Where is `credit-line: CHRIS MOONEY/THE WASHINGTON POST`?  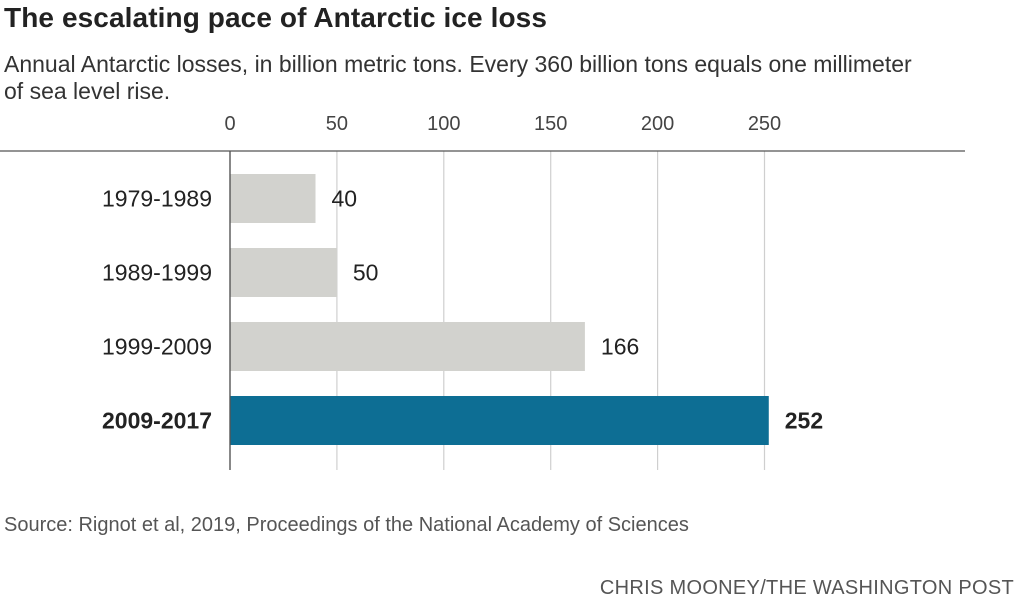 credit-line: CHRIS MOONEY/THE WASHINGTON POST is located at coordinates (806, 588).